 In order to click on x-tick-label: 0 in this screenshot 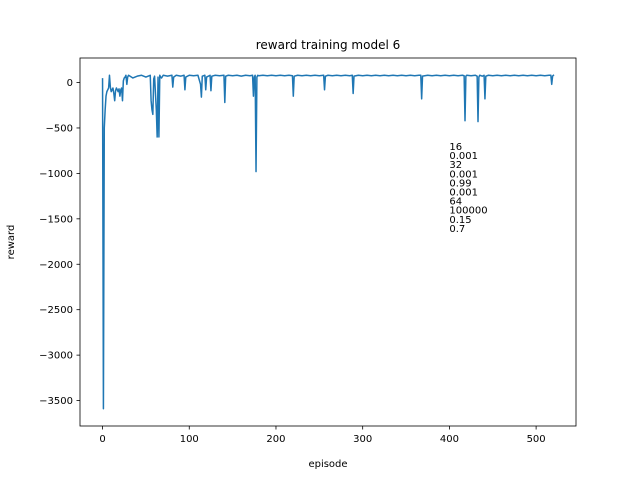, I will do `click(102, 439)`.